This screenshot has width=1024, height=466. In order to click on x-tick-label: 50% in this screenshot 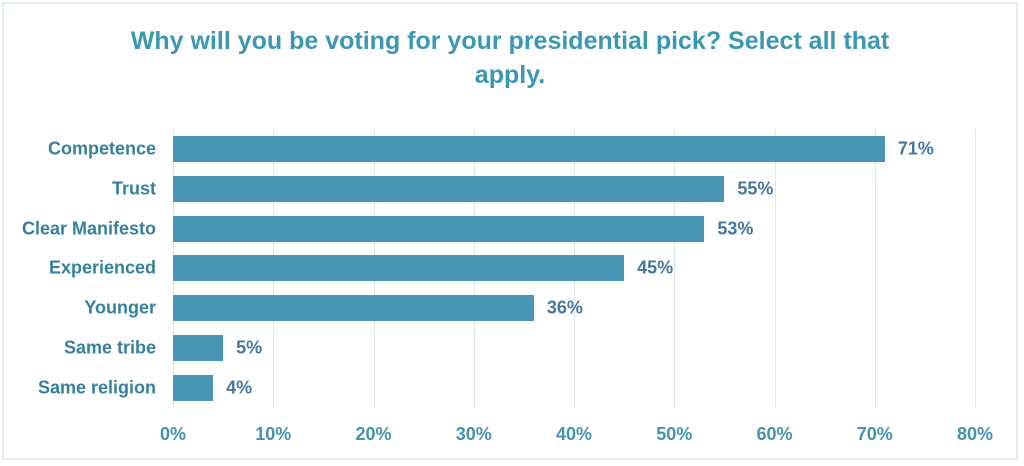, I will do `click(674, 434)`.